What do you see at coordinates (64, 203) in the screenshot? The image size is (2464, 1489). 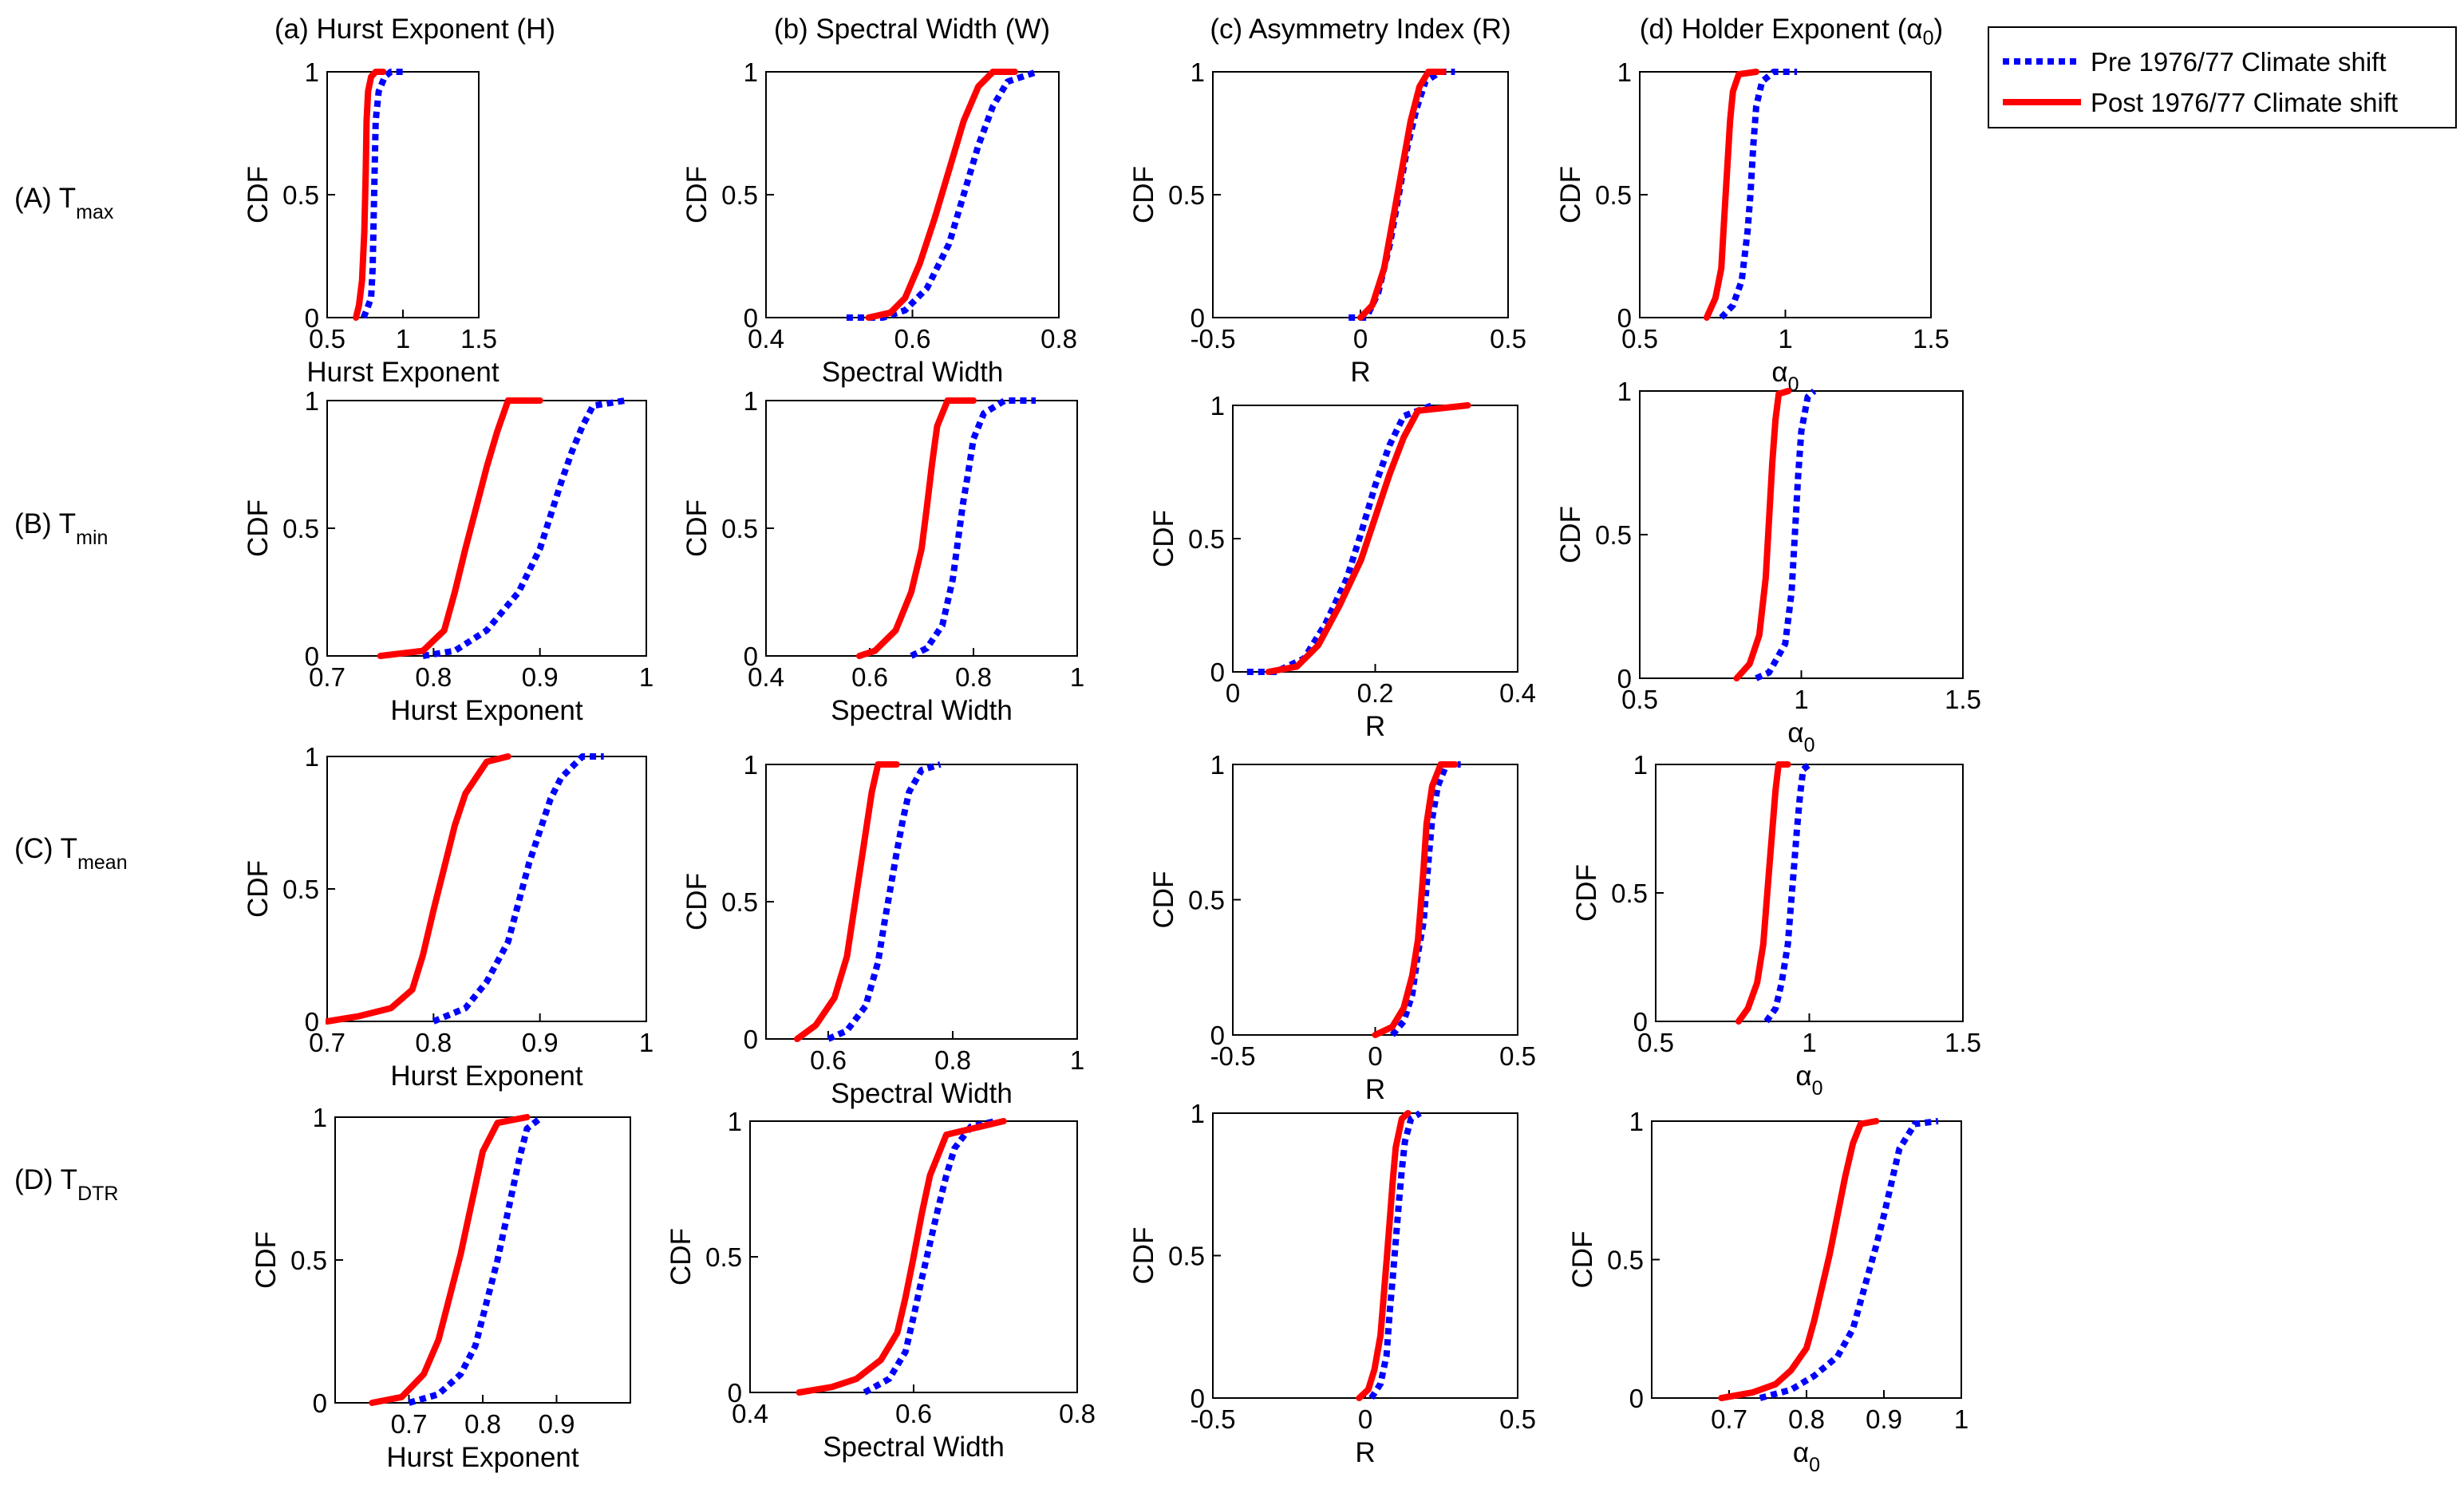 I see `row-label-1: (A) Tmax` at bounding box center [64, 203].